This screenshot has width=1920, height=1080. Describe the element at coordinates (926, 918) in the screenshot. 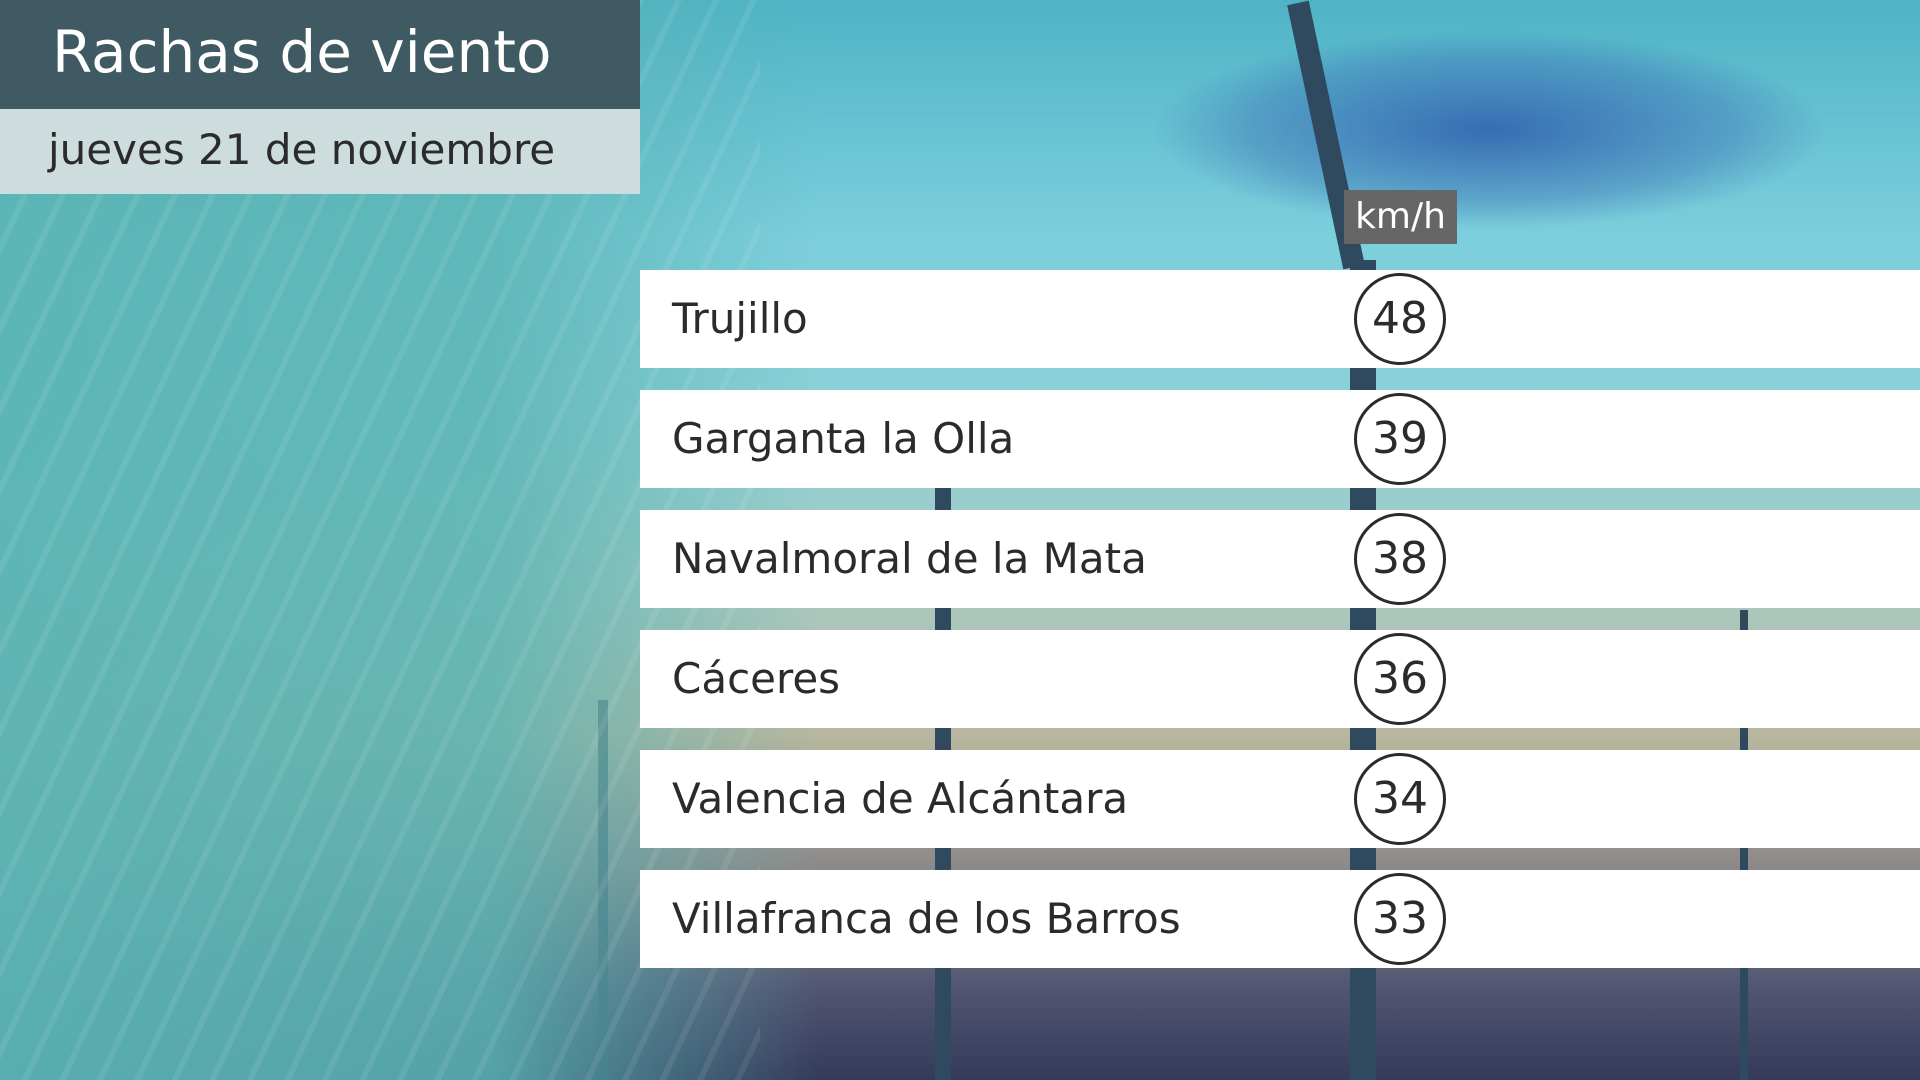

I see `location-name: Villafranca de los Barros` at that location.